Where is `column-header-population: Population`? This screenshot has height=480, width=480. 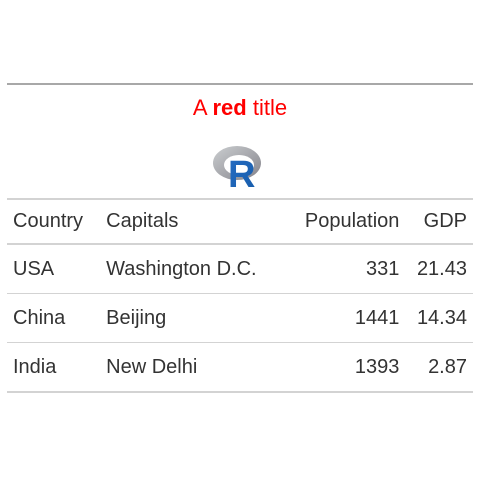 column-header-population: Population is located at coordinates (342, 222).